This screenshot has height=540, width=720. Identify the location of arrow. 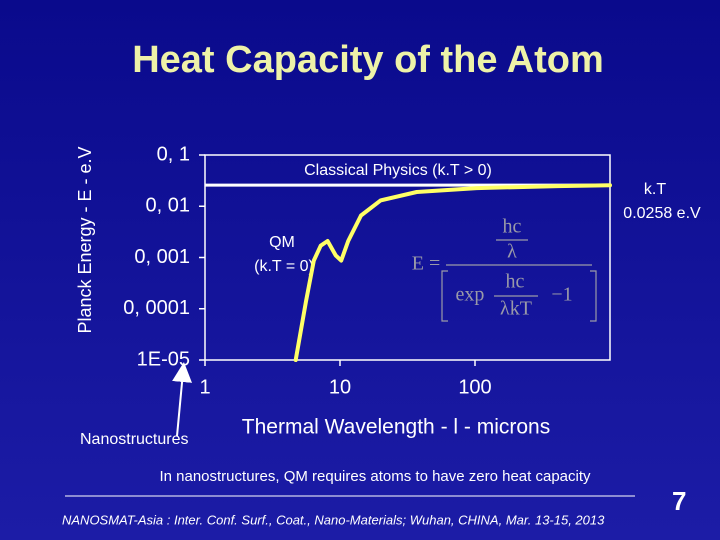
(182, 399).